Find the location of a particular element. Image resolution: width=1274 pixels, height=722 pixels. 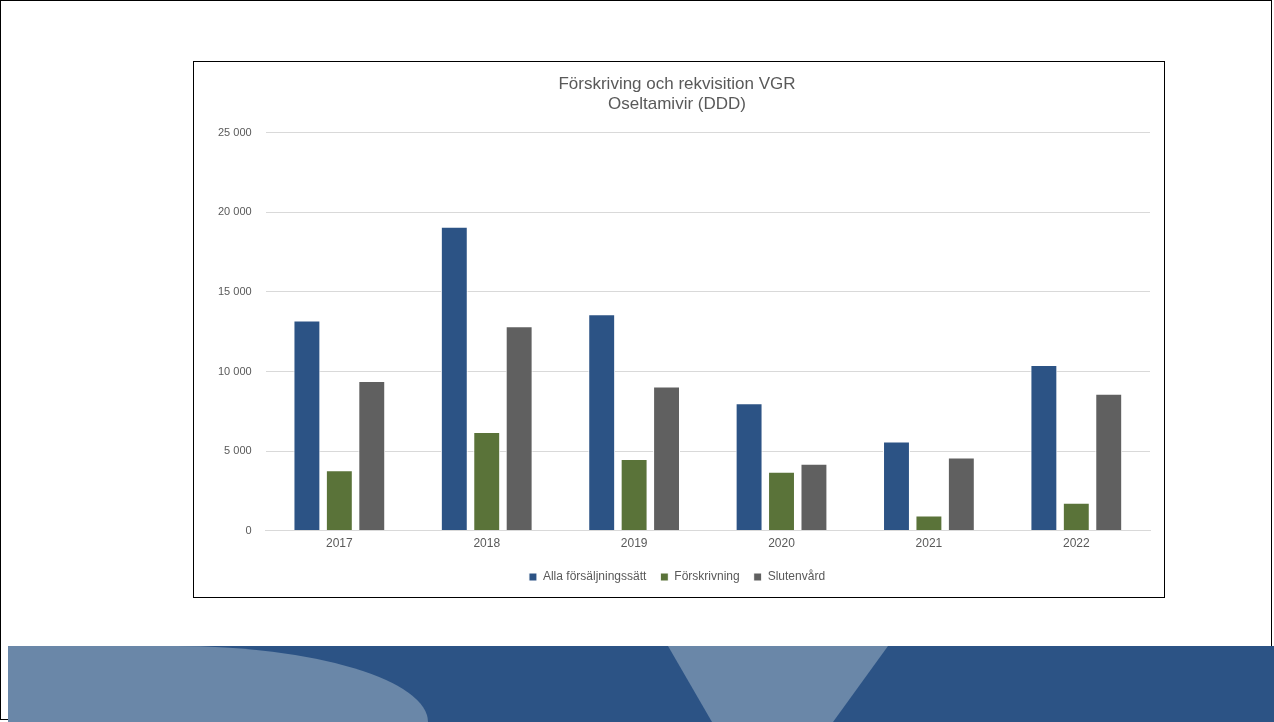

x-tick-label: 2017 is located at coordinates (339, 543).